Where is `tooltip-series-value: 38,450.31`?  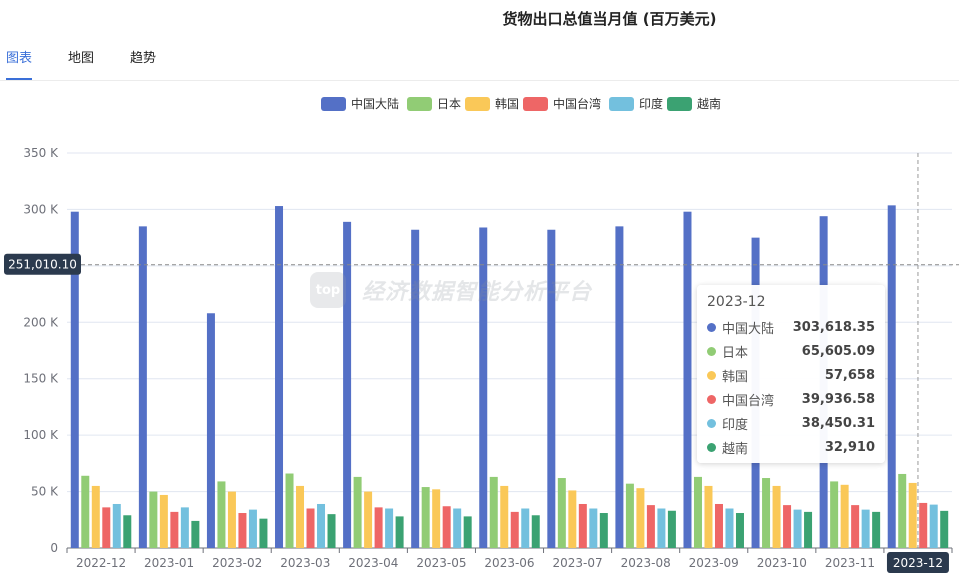 tooltip-series-value: 38,450.31 is located at coordinates (838, 423).